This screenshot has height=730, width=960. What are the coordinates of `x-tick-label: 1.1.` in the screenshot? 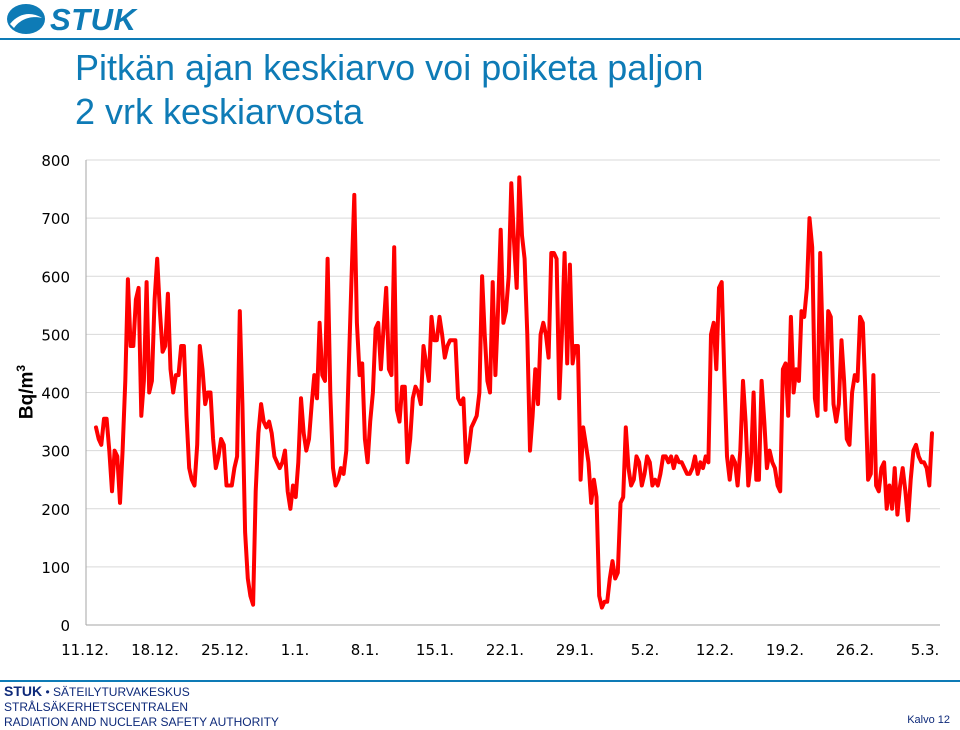 It's located at (295, 650).